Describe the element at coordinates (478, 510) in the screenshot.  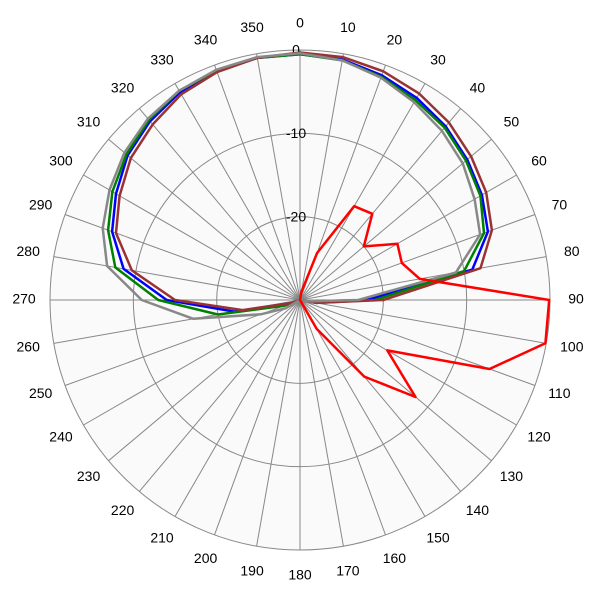
I see `angle-label: 140` at that location.